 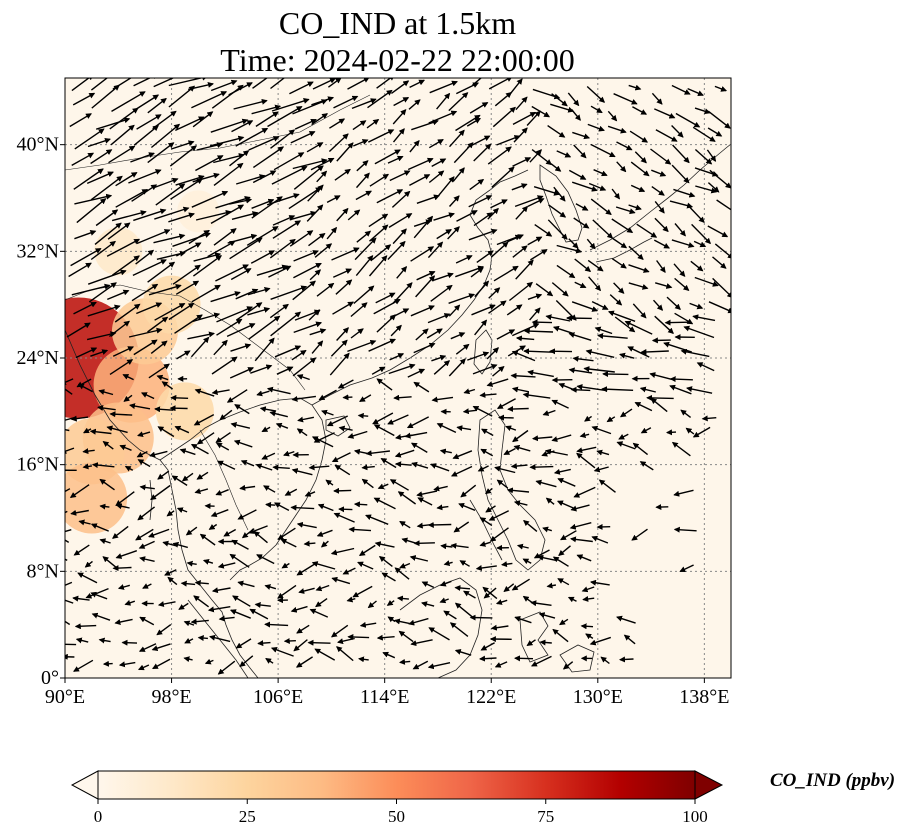 I want to click on latitude-ticks: 0° 8°N 16°N 24°N 32°N 40°N, so click(x=41, y=411).